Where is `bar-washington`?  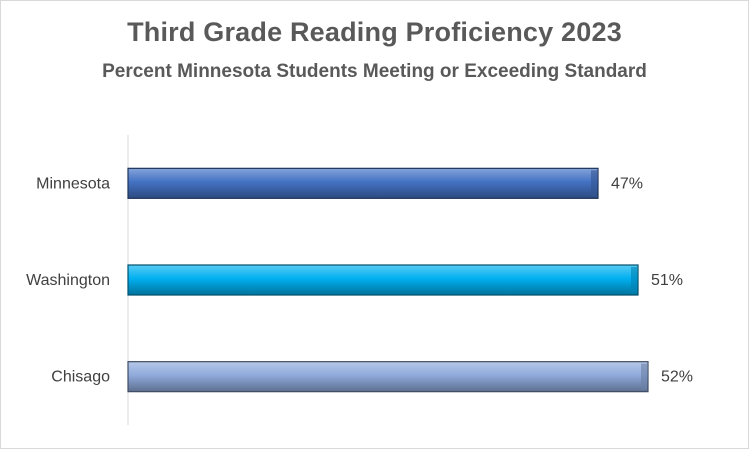 bar-washington is located at coordinates (383, 280).